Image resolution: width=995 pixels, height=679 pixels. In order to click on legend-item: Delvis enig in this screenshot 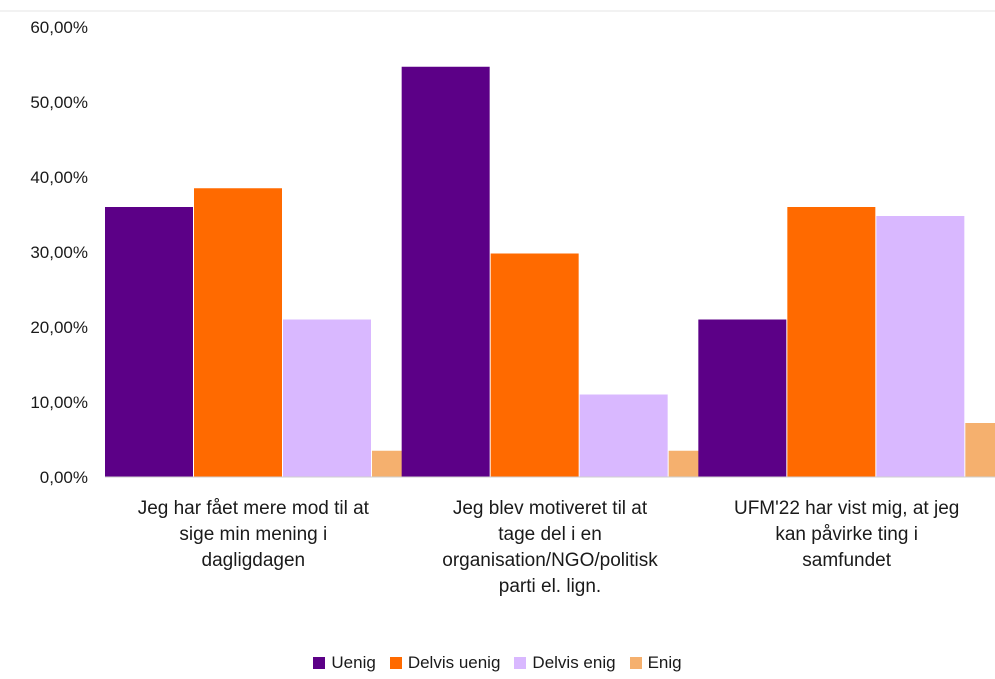, I will do `click(565, 663)`.